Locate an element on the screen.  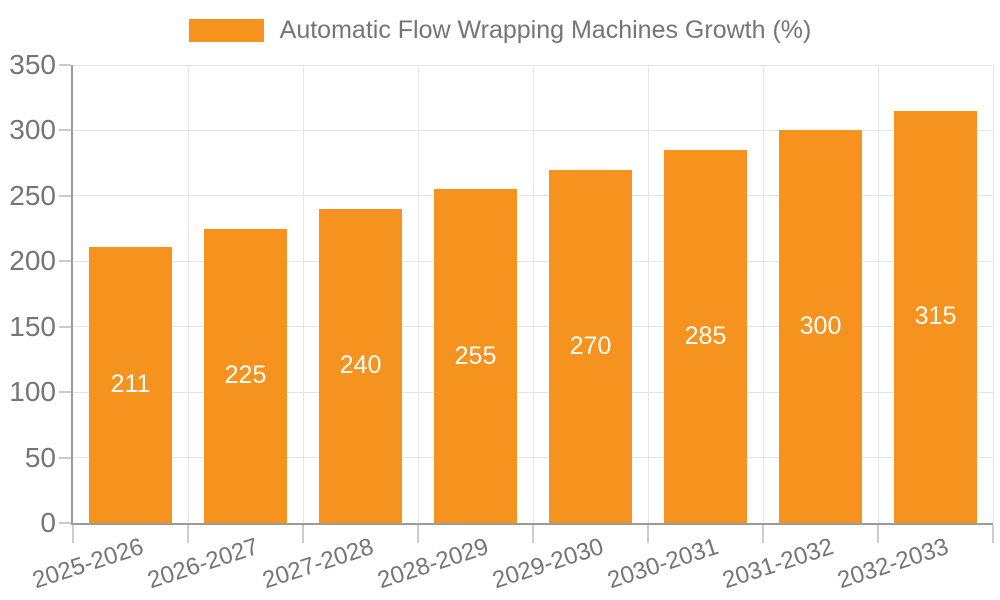
bar-value-label: 225 is located at coordinates (245, 375).